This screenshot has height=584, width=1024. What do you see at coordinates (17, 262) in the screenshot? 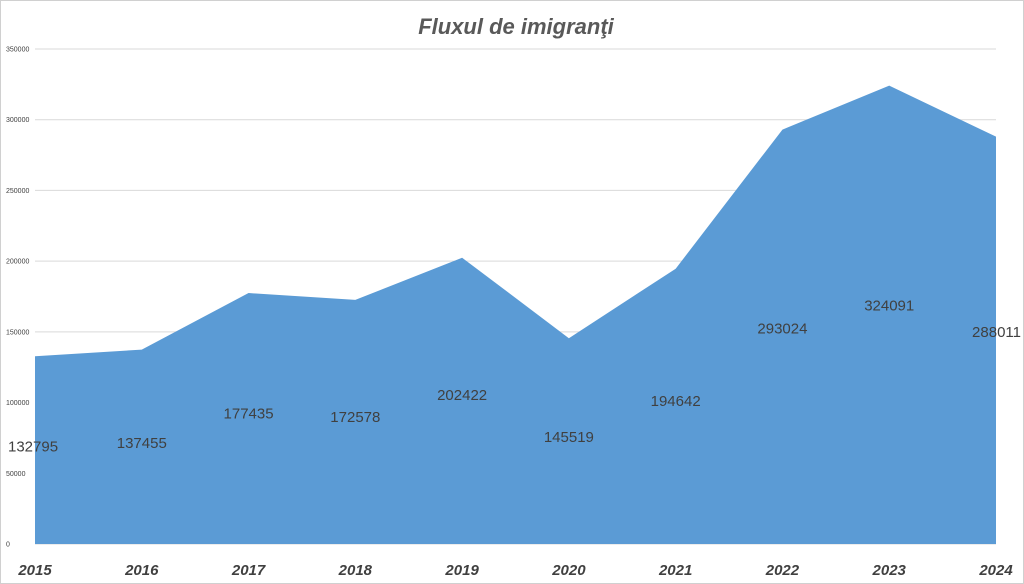
I see `y-tick-label: 200000` at bounding box center [17, 262].